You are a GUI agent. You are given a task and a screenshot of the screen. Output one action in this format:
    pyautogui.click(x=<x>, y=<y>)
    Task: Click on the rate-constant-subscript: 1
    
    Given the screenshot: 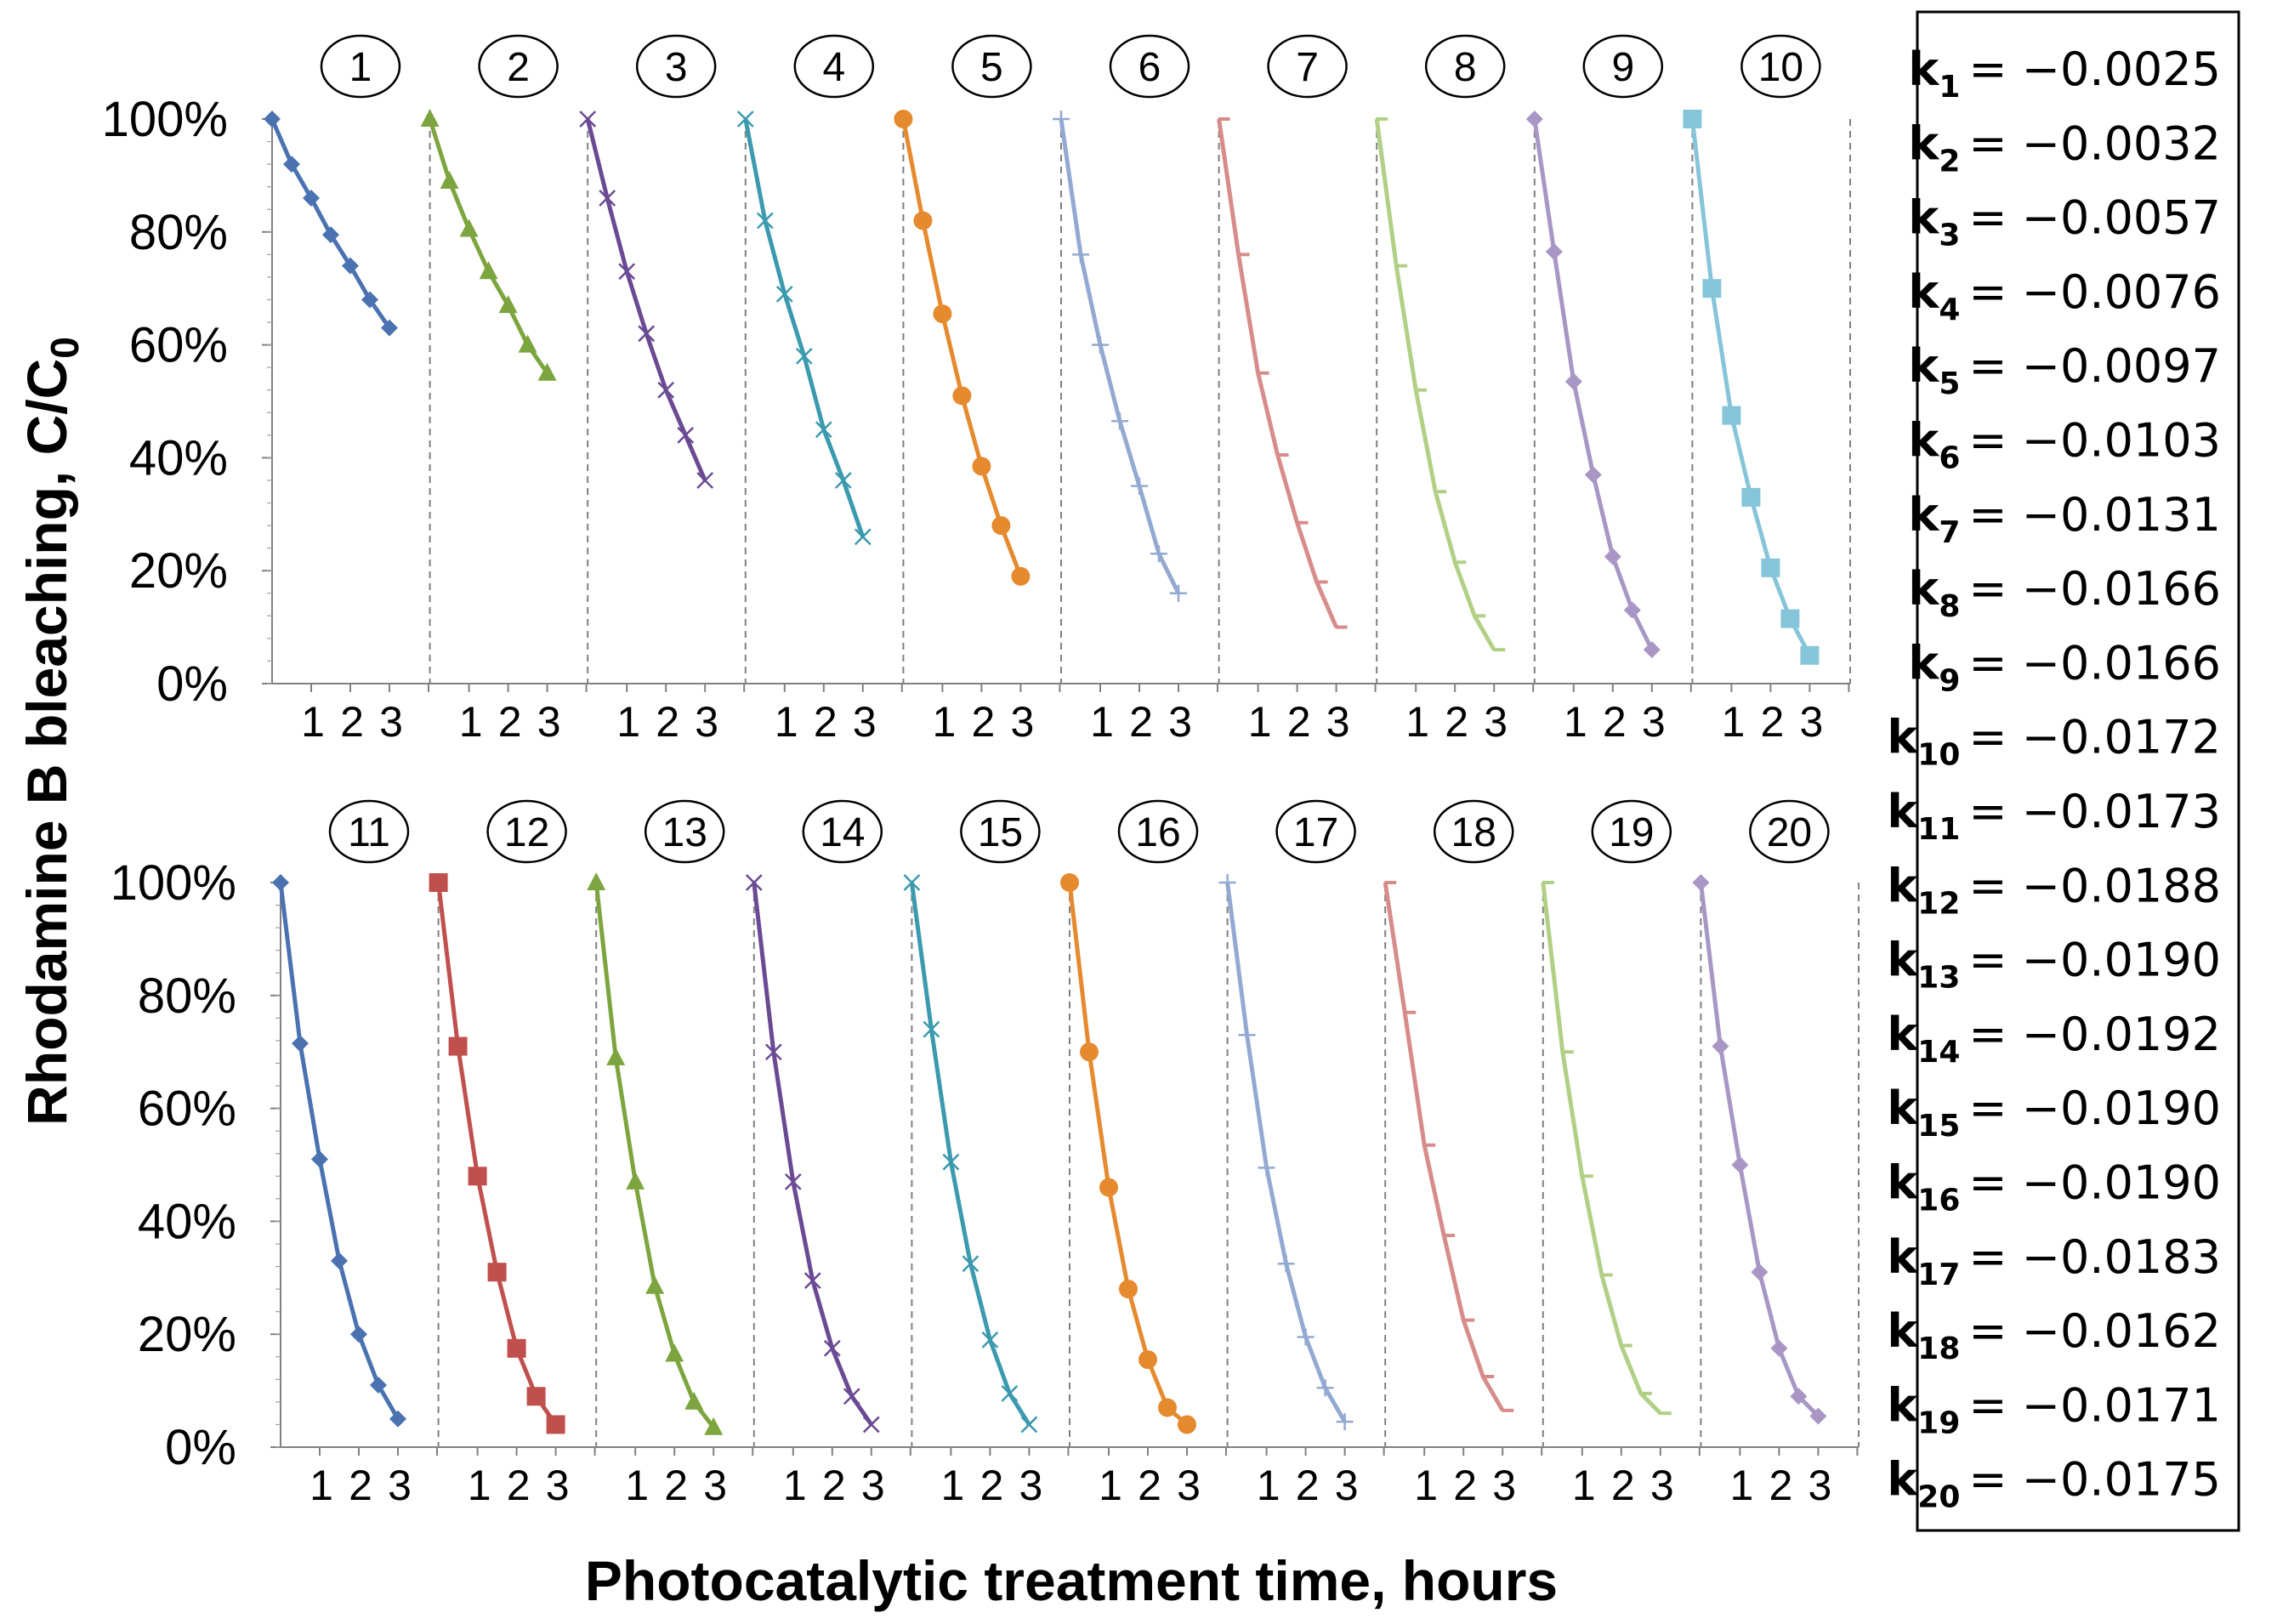 What is the action you would take?
    pyautogui.click(x=1949, y=87)
    